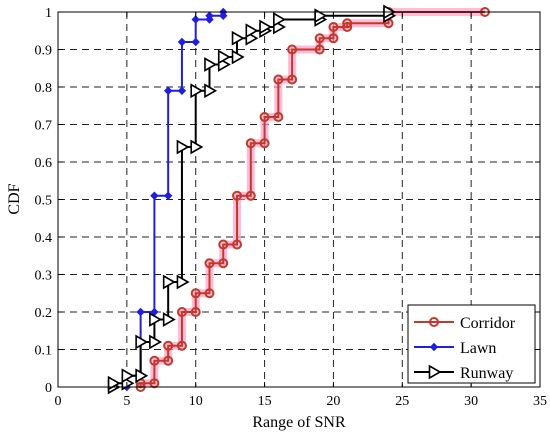 This screenshot has height=435, width=550. I want to click on legend-entry-corridor: Corridor, so click(465, 323).